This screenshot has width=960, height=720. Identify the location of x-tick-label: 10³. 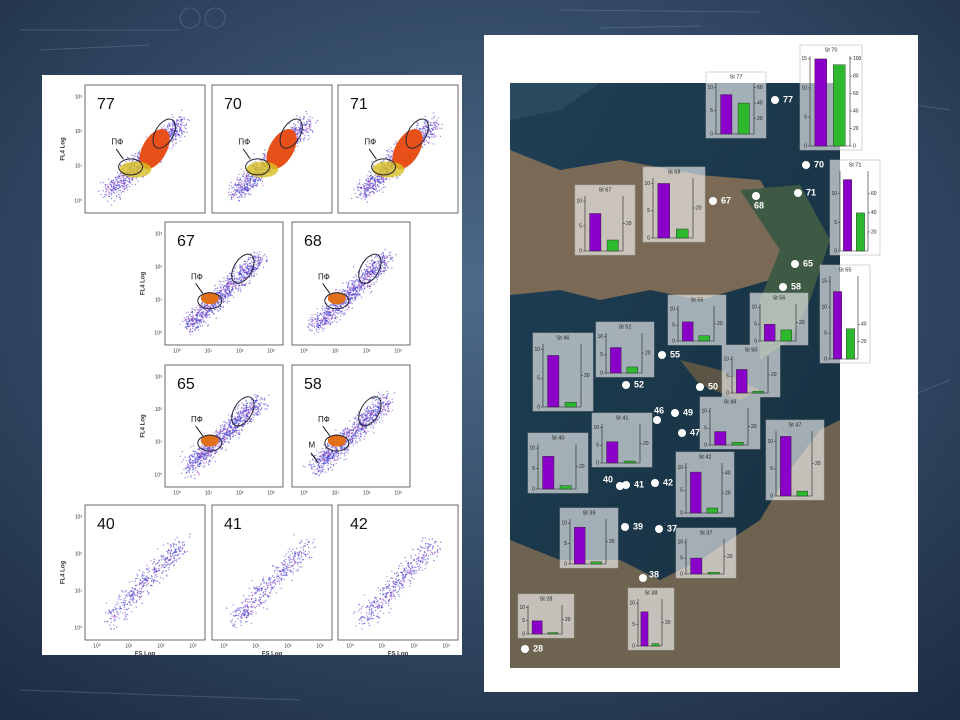
(271, 351).